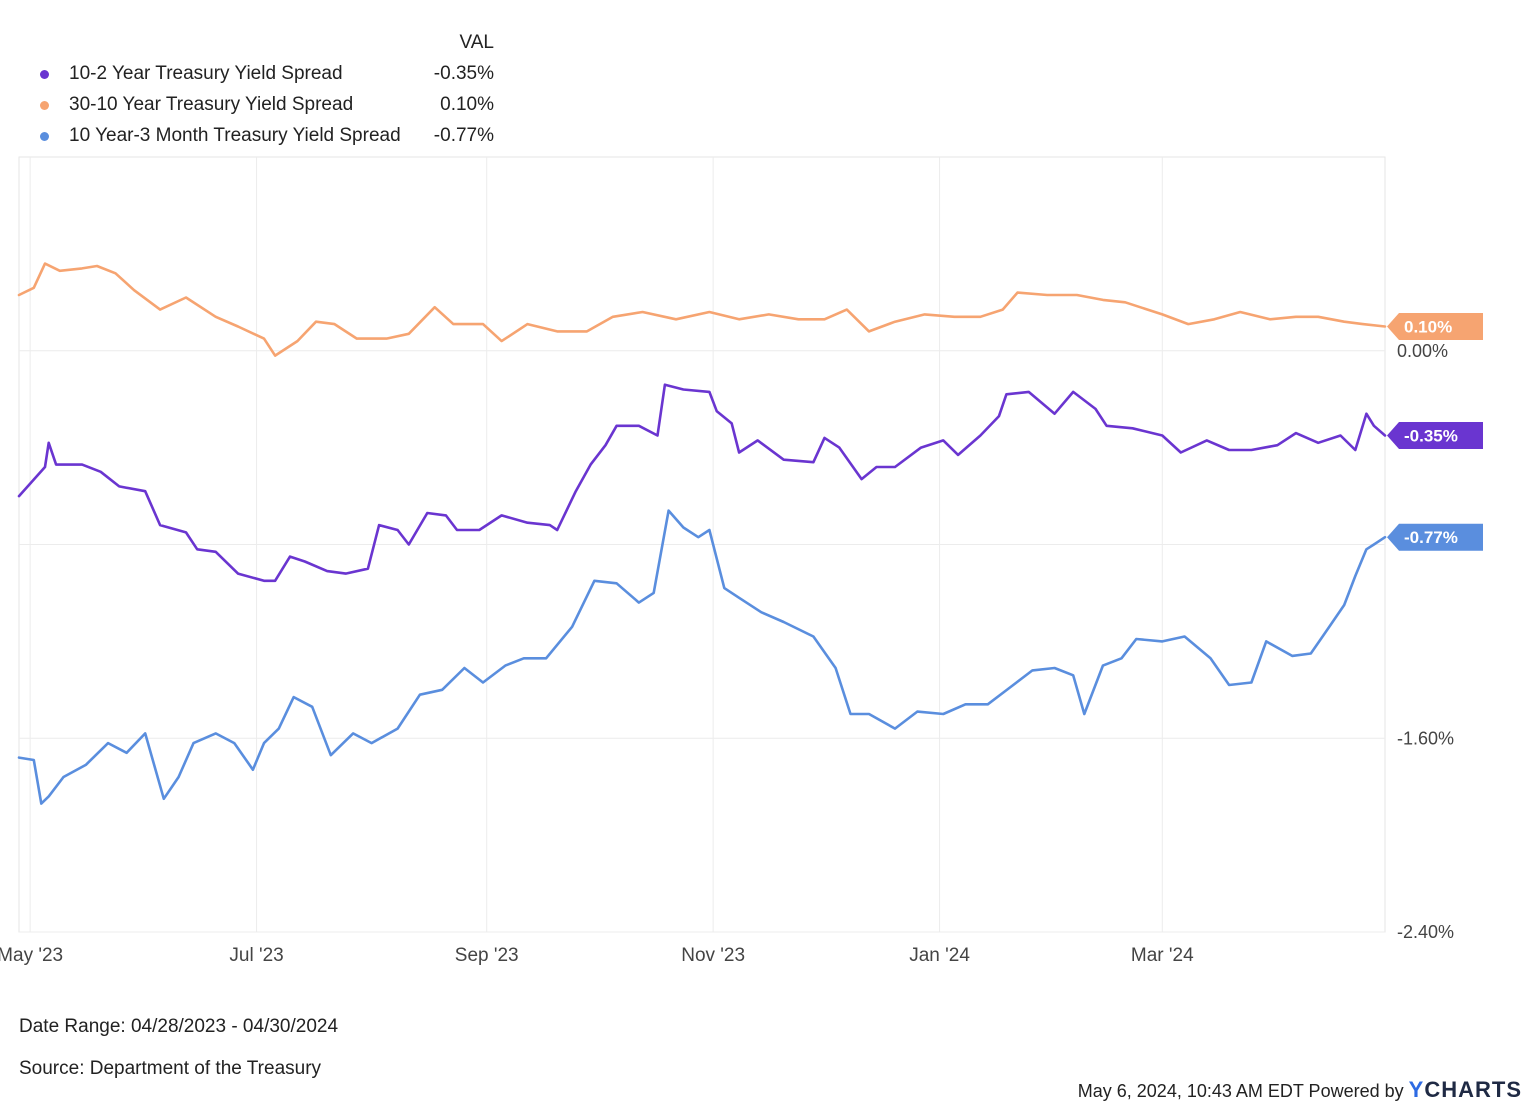 The image size is (1536, 1113). Describe the element at coordinates (713, 955) in the screenshot. I see `x-tick-label: Nov '23` at that location.